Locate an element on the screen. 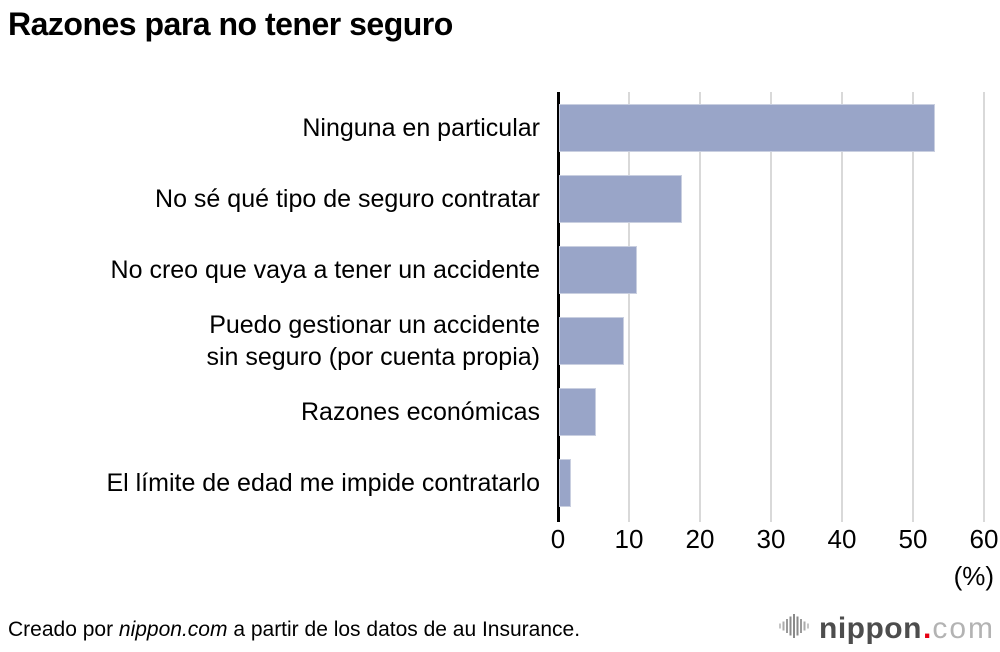 This screenshot has height=652, width=1000. x-tick-label-20: 20 is located at coordinates (700, 539).